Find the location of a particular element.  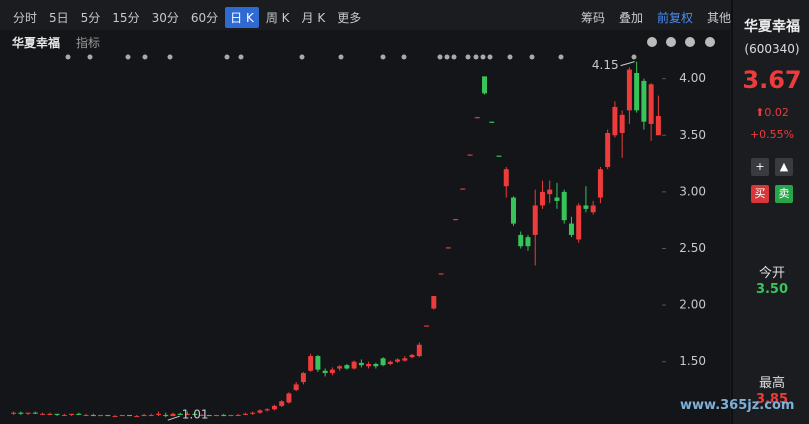

tool-bar: 筹码 叠加 前复权 其他 is located at coordinates (649, 17).